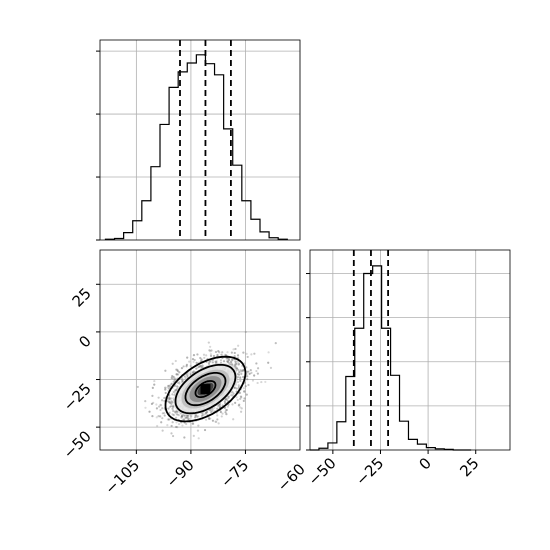  I want to click on hist0-frame, so click(200, 140).